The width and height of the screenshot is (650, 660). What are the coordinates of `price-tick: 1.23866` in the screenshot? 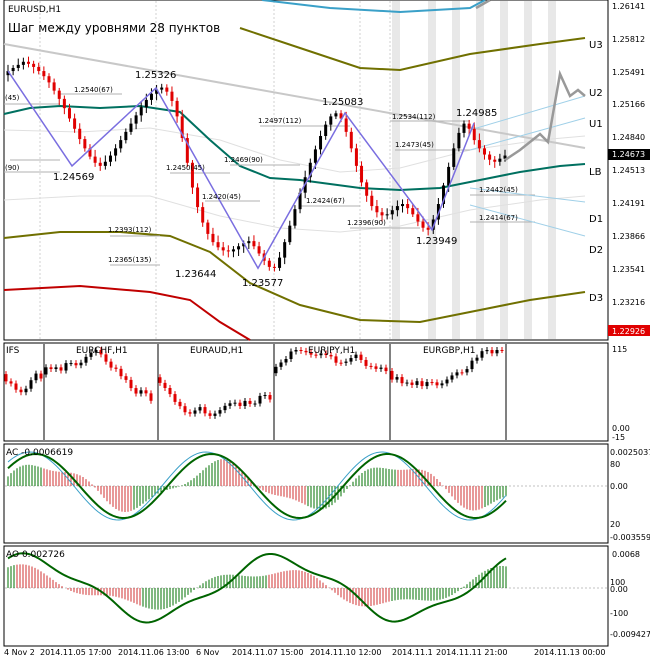 It's located at (628, 236).